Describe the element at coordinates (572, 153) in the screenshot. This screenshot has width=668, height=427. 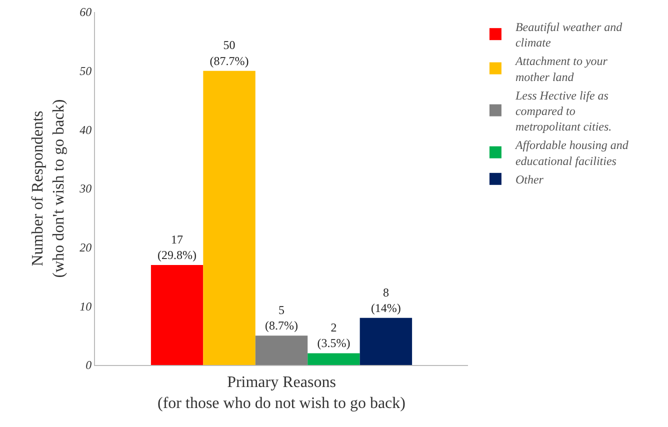
I see `legend-label: Affordable housing and educational facilities` at that location.